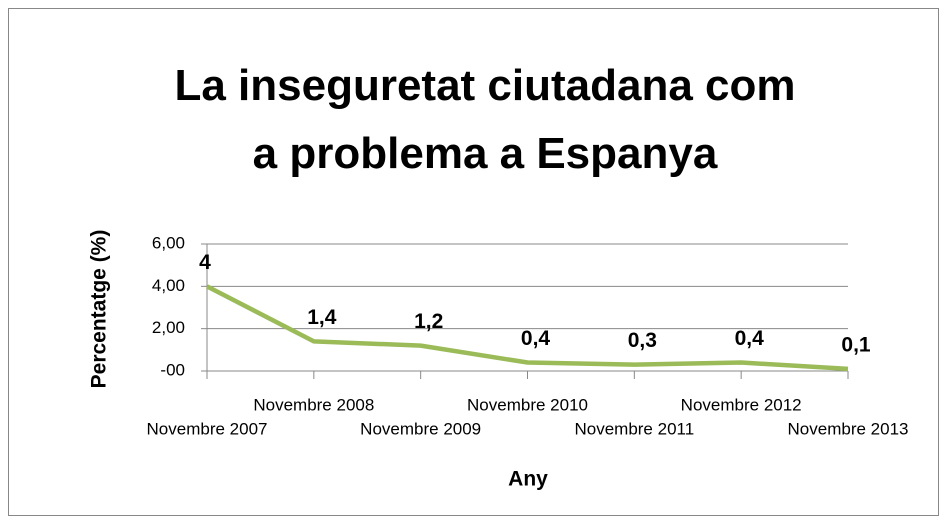  I want to click on data-label: 4, so click(205, 262).